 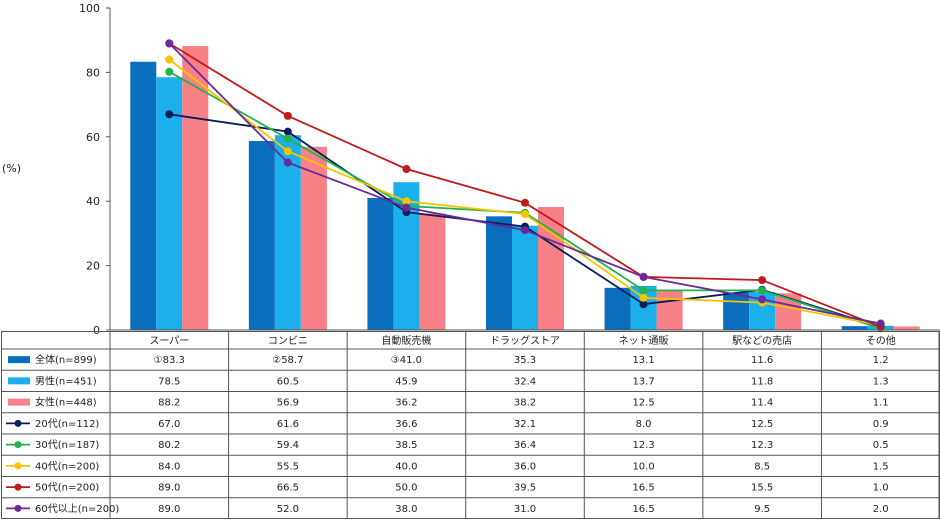 I want to click on legend-label: 20代(n=112), so click(x=67, y=424).